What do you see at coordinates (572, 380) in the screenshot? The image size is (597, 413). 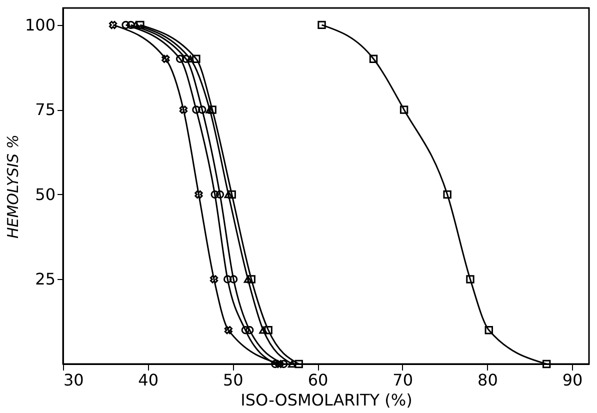 I see `x-tick-label: 90` at bounding box center [572, 380].